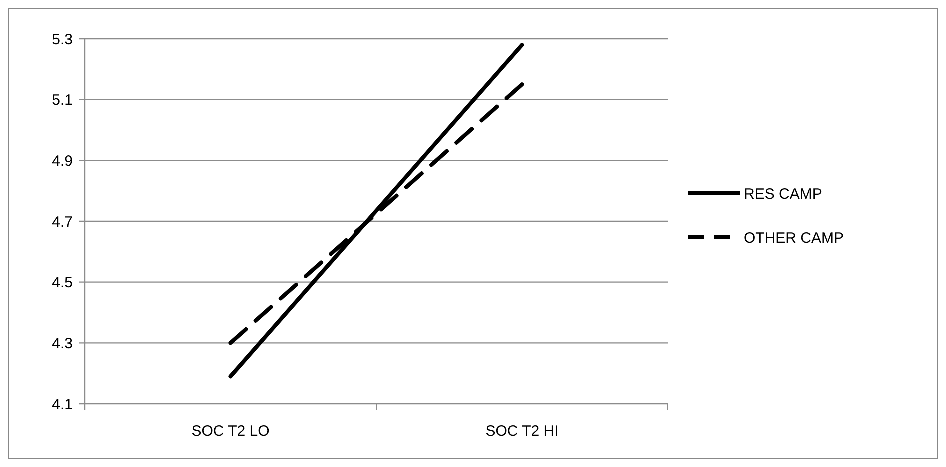  What do you see at coordinates (62, 222) in the screenshot?
I see `y-tick-label: 4.7` at bounding box center [62, 222].